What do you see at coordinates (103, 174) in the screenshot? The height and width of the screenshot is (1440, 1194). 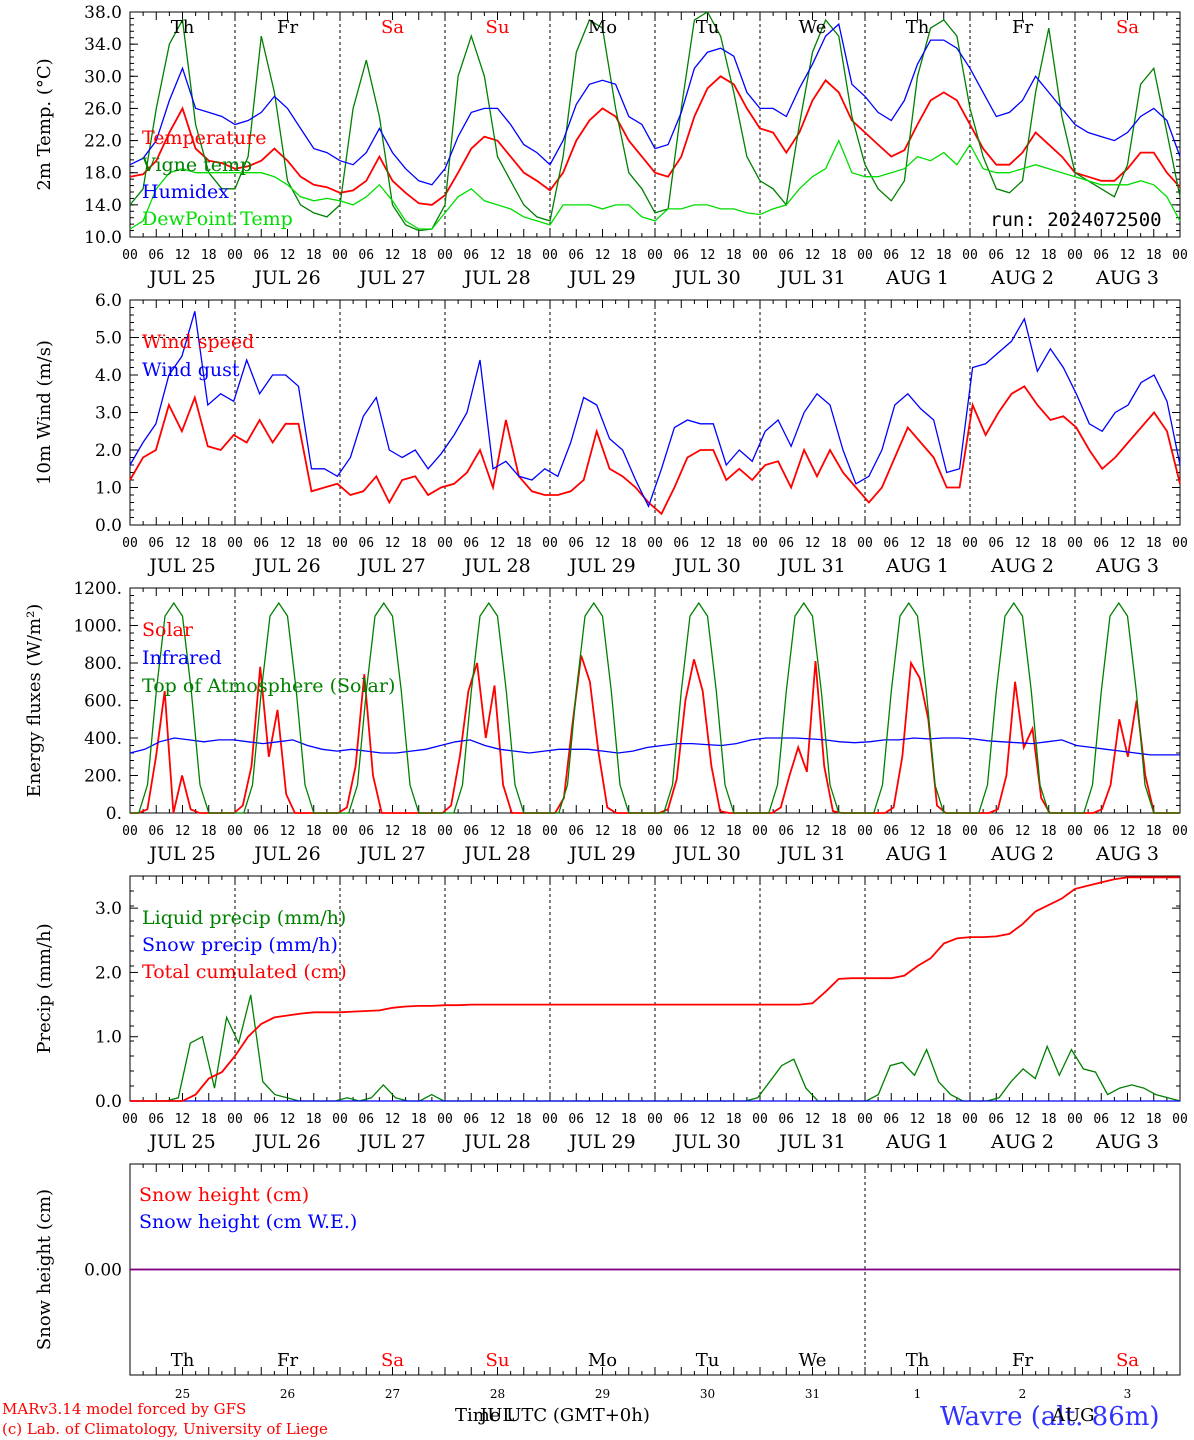 I see `y-tick-label: 18.0` at bounding box center [103, 174].